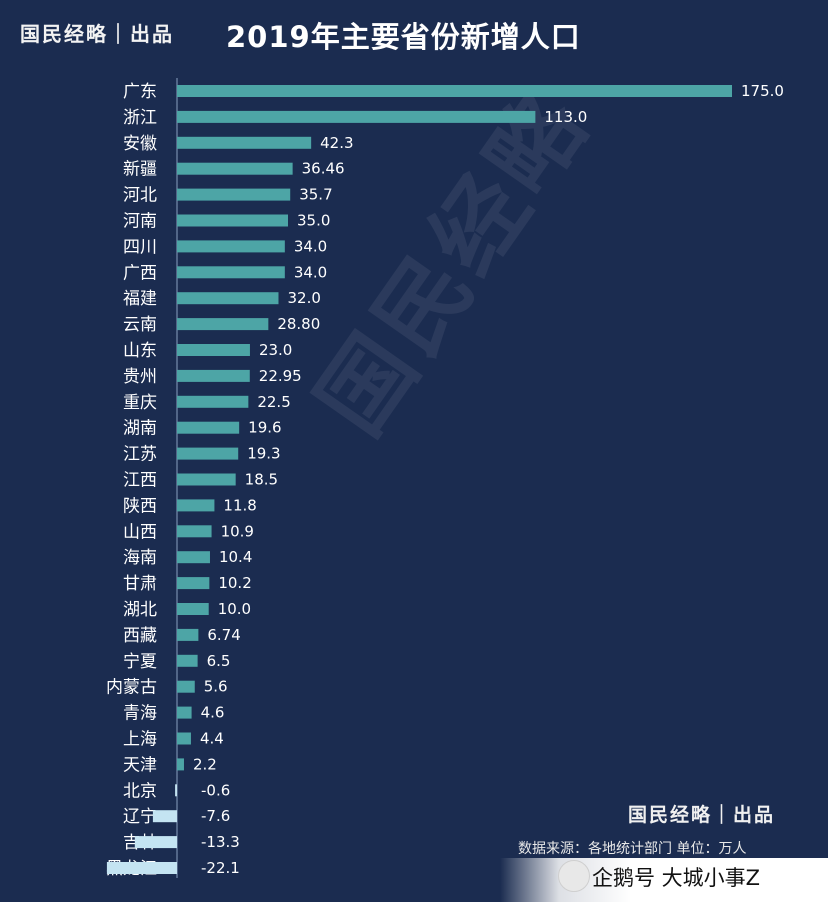 The width and height of the screenshot is (828, 902). Describe the element at coordinates (234, 583) in the screenshot. I see `data-label: 10.2` at that location.